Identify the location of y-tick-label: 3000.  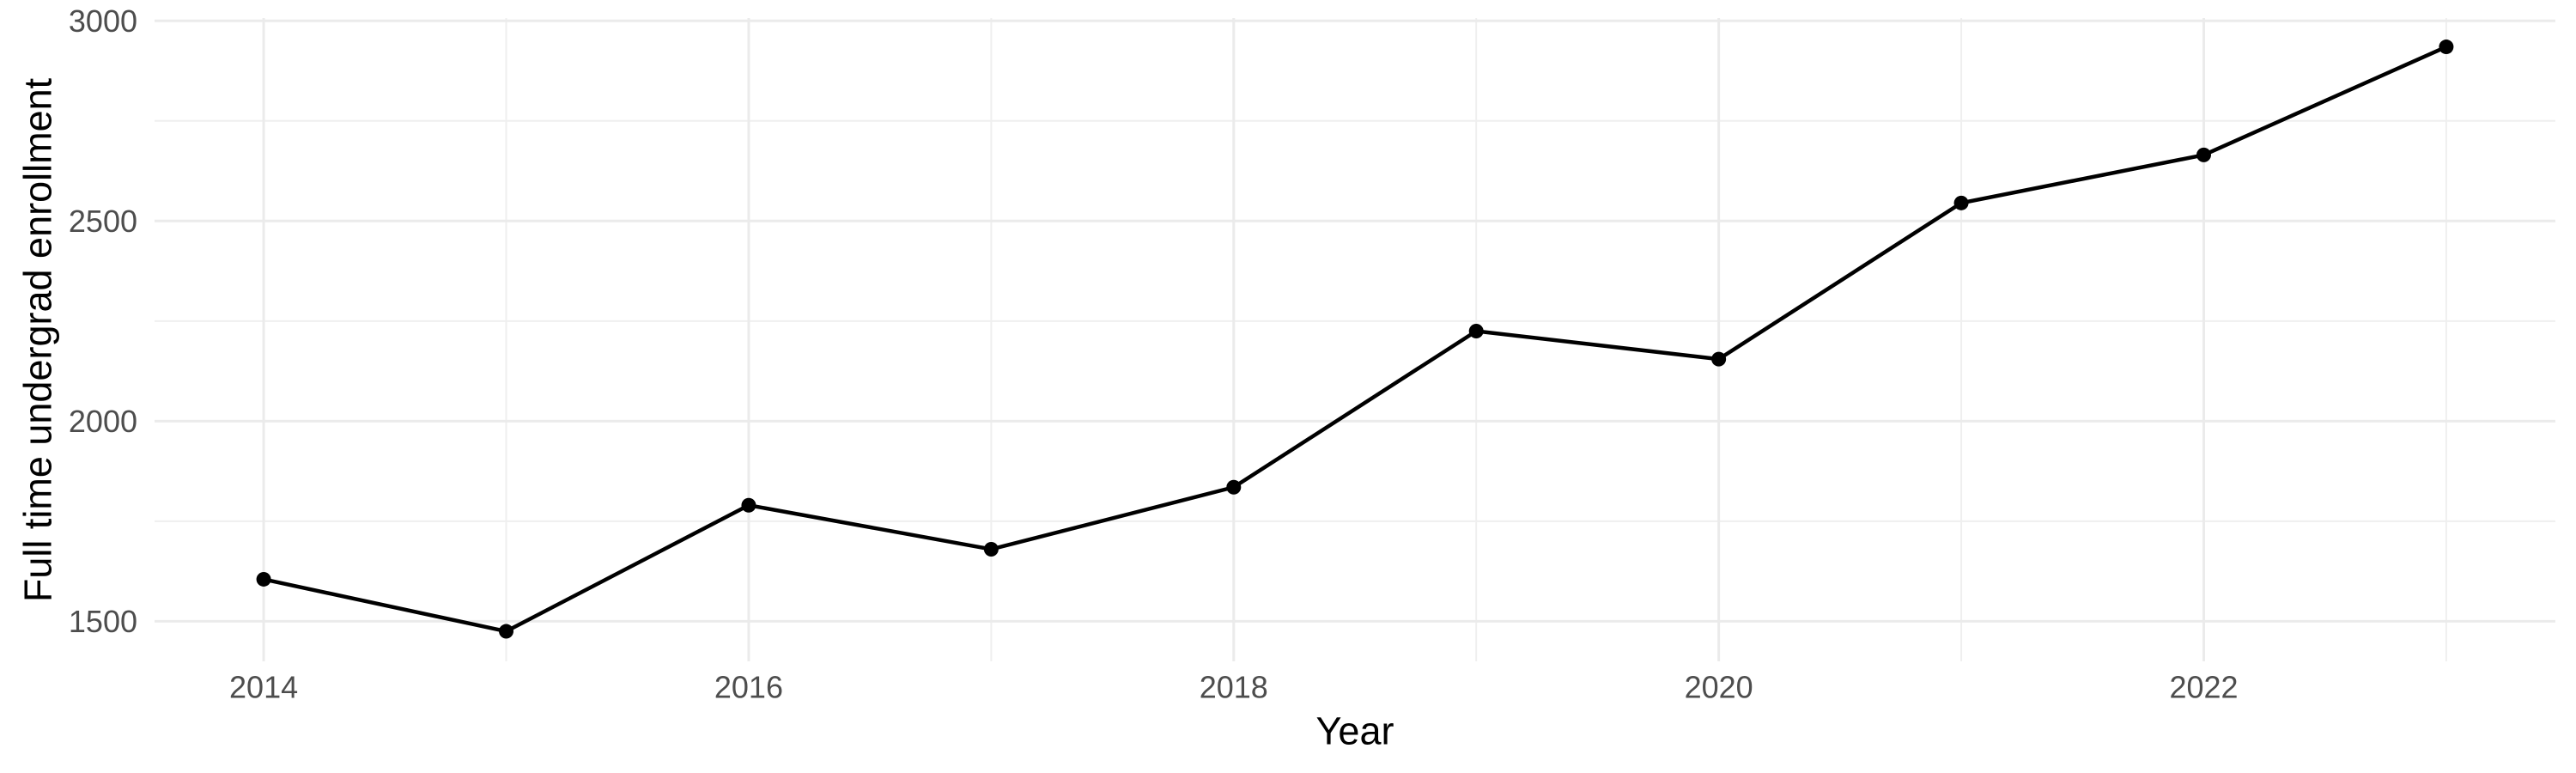
(103, 21).